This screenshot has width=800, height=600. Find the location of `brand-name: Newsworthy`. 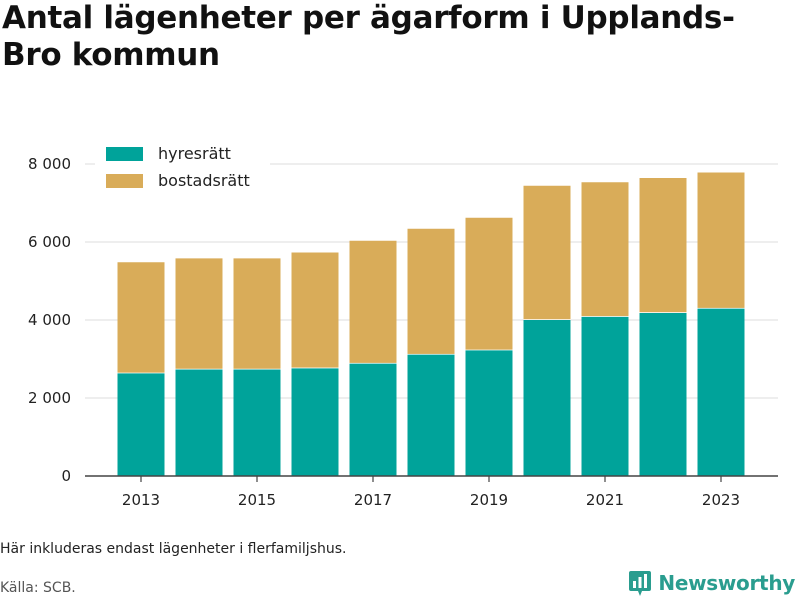

brand-name: Newsworthy is located at coordinates (726, 583).